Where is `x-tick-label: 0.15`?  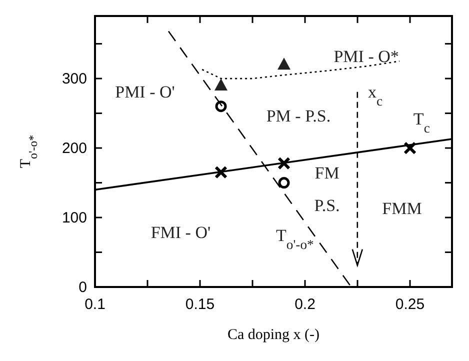 x-tick-label: 0.15 is located at coordinates (200, 304).